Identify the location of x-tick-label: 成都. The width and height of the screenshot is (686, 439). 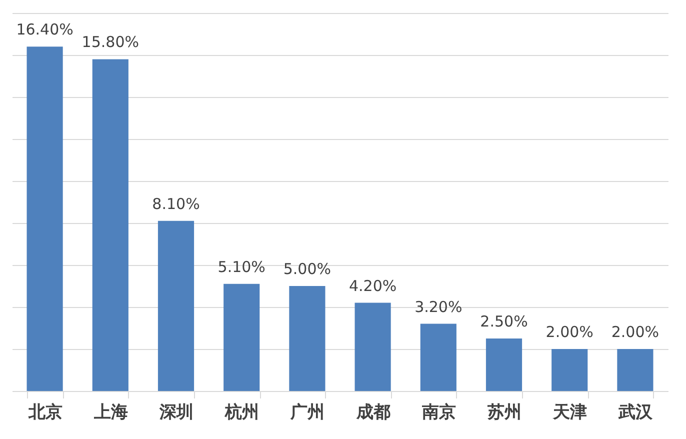
(372, 412).